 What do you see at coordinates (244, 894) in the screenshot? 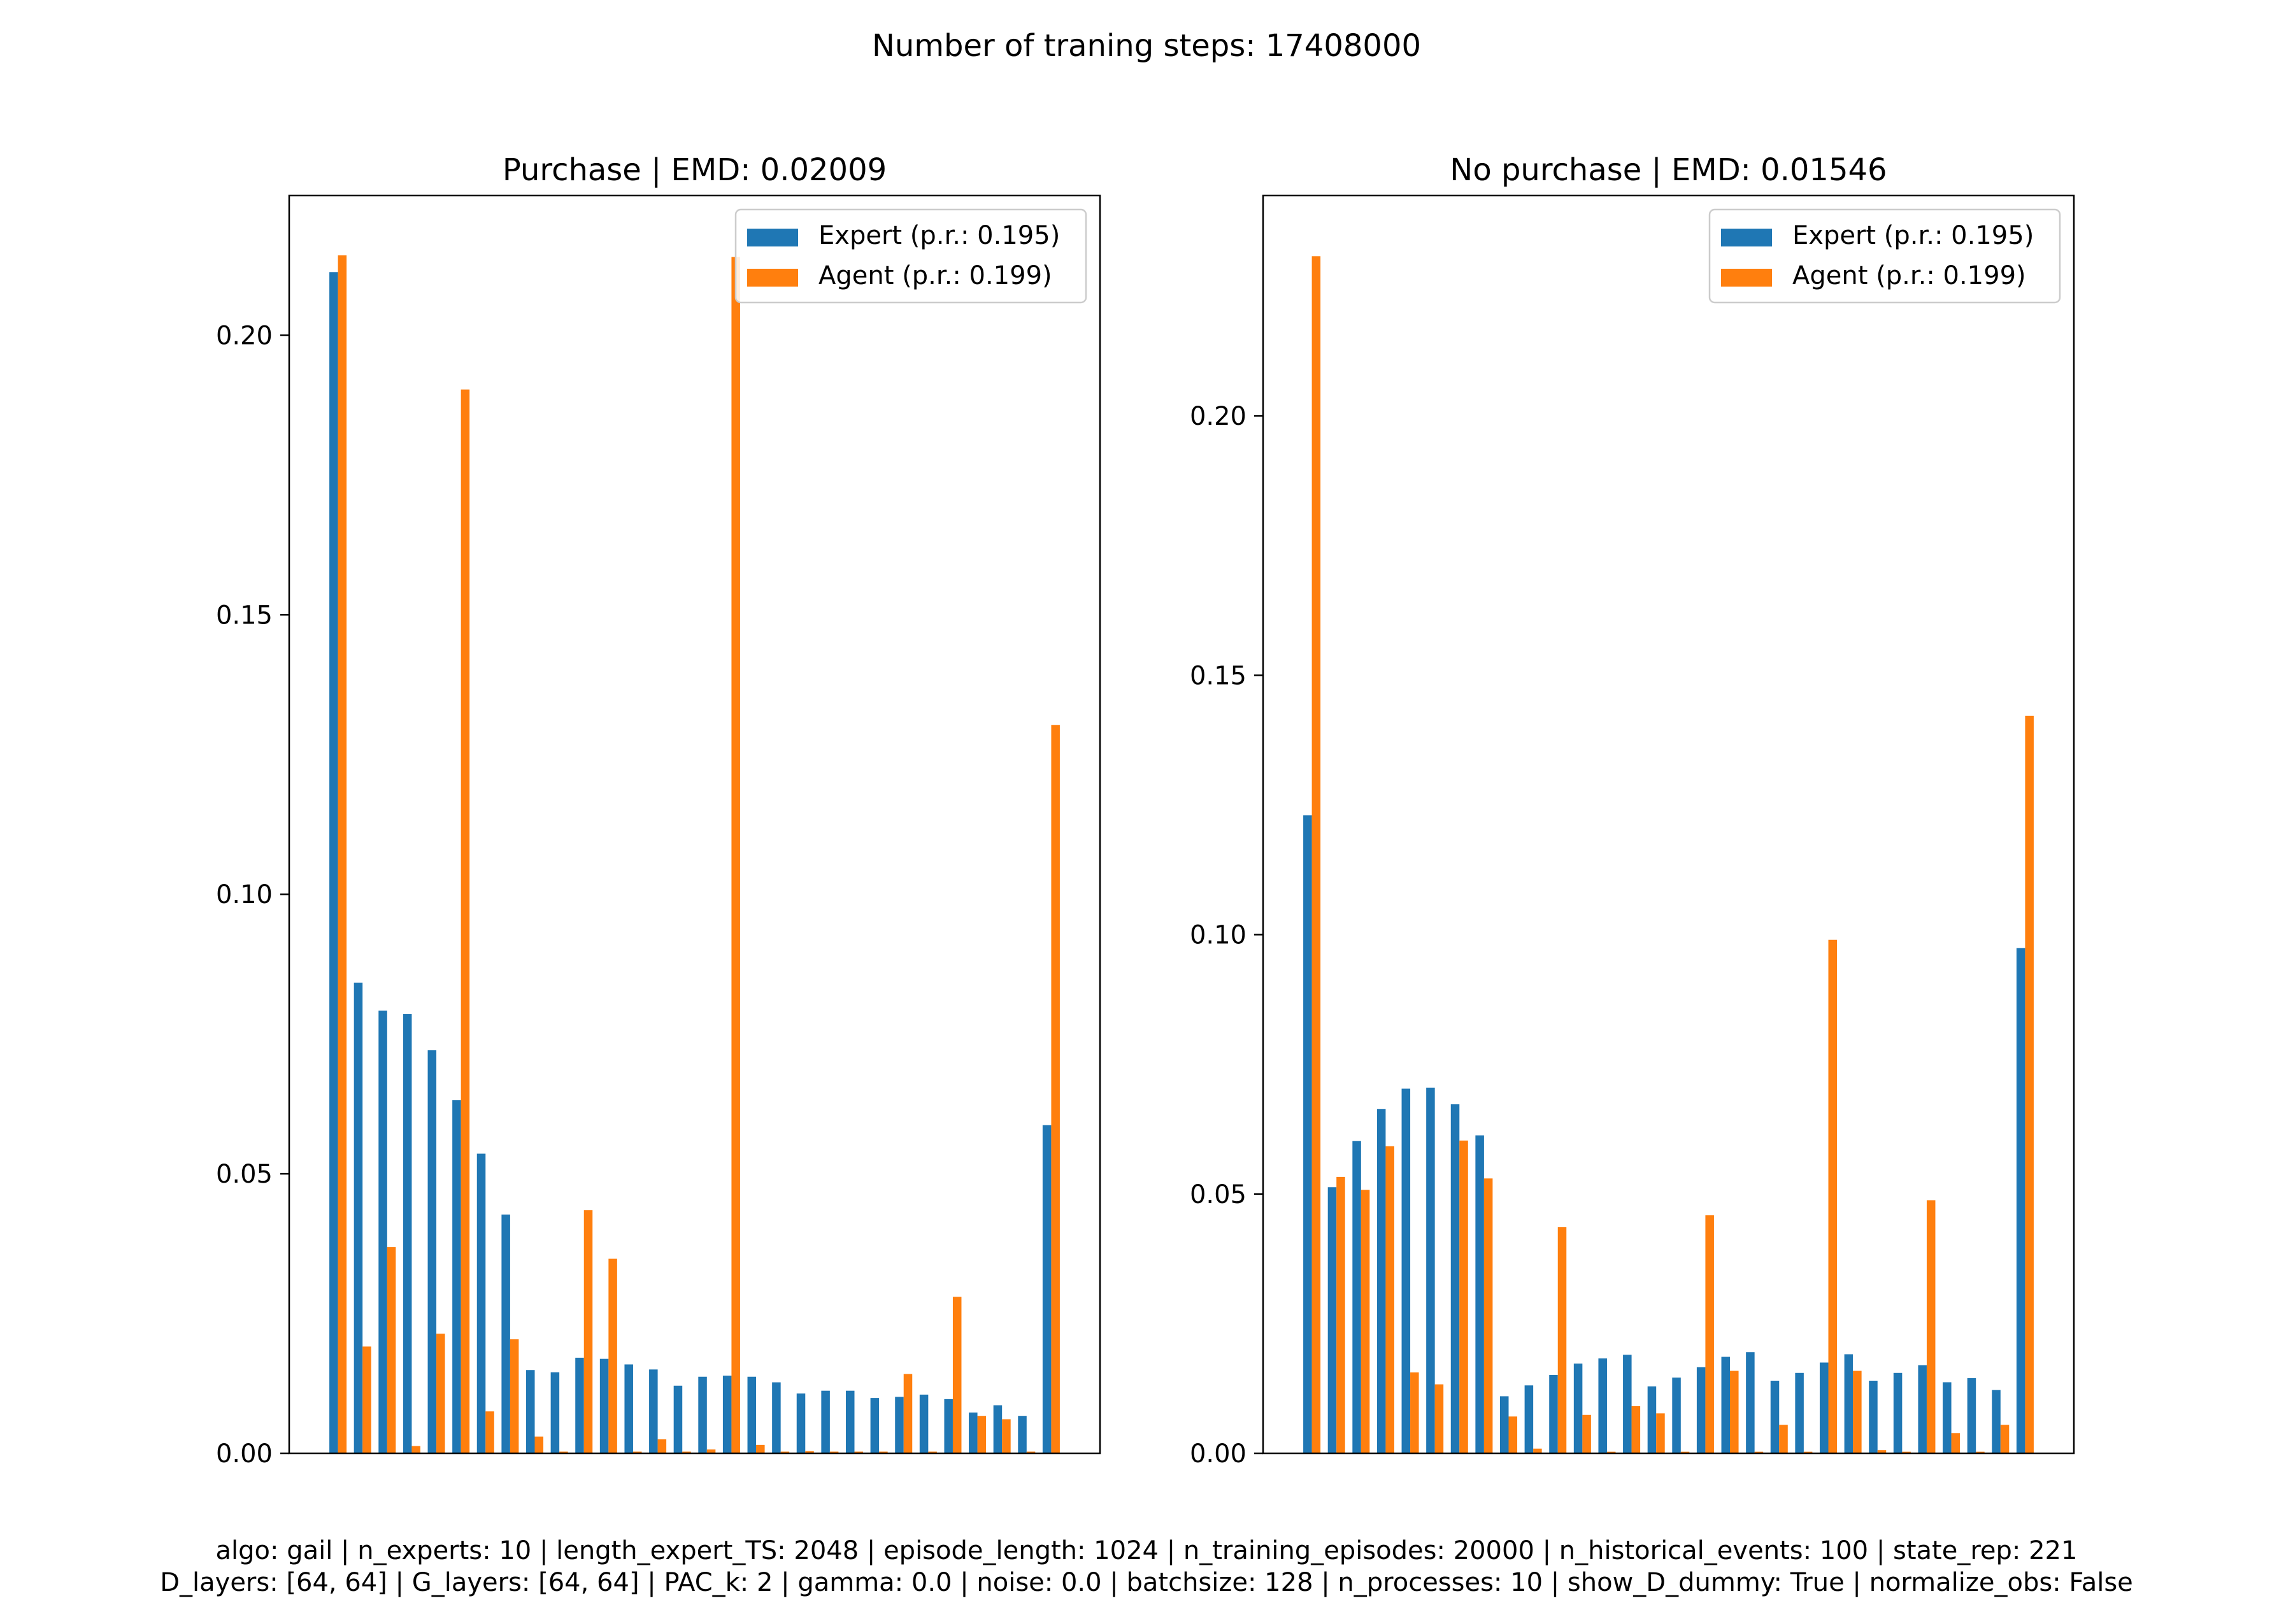
I see `y-tick-label: 0.10` at bounding box center [244, 894].